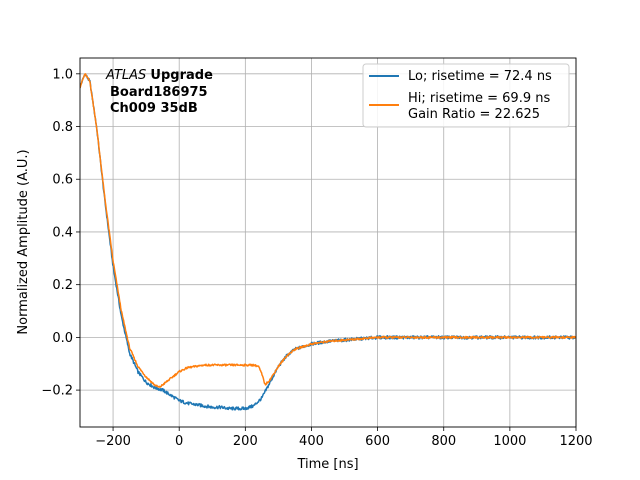 This screenshot has height=480, width=640. Describe the element at coordinates (62, 74) in the screenshot. I see `y-tick-label: 1.0` at that location.